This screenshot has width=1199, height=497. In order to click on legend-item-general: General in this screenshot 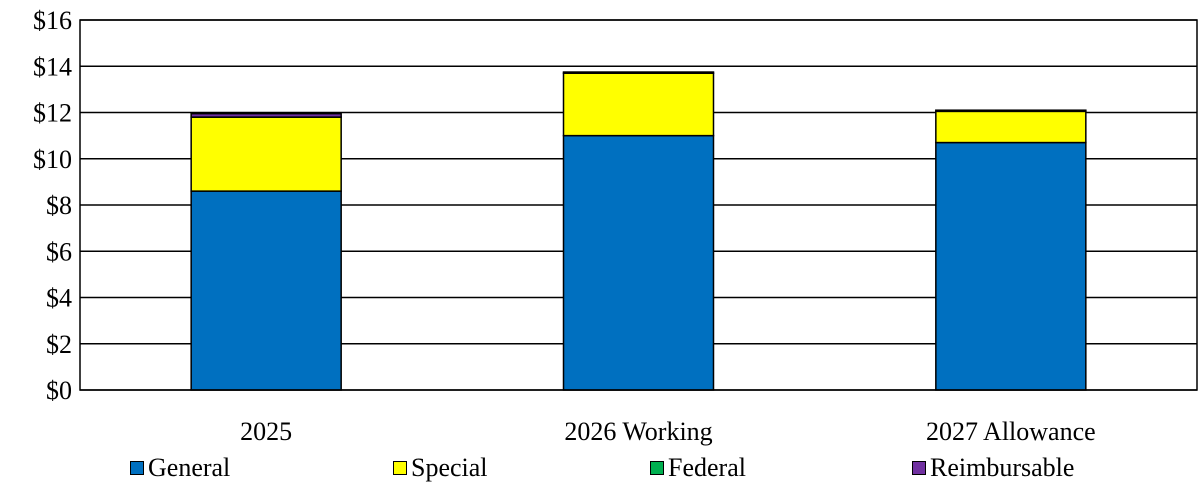, I will do `click(180, 468)`.